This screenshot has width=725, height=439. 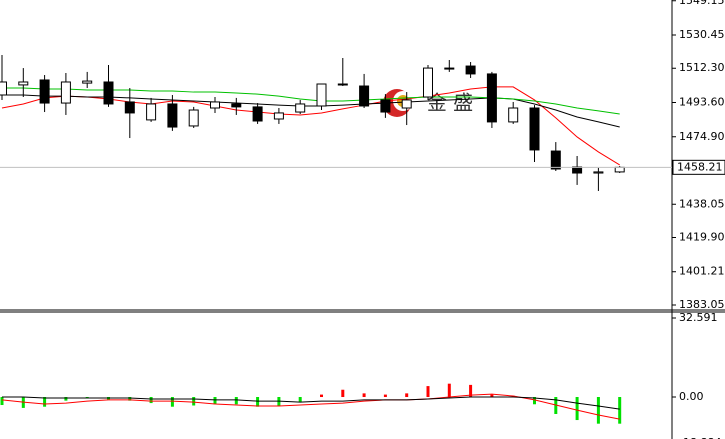 I want to click on current-price-box, so click(x=698, y=167).